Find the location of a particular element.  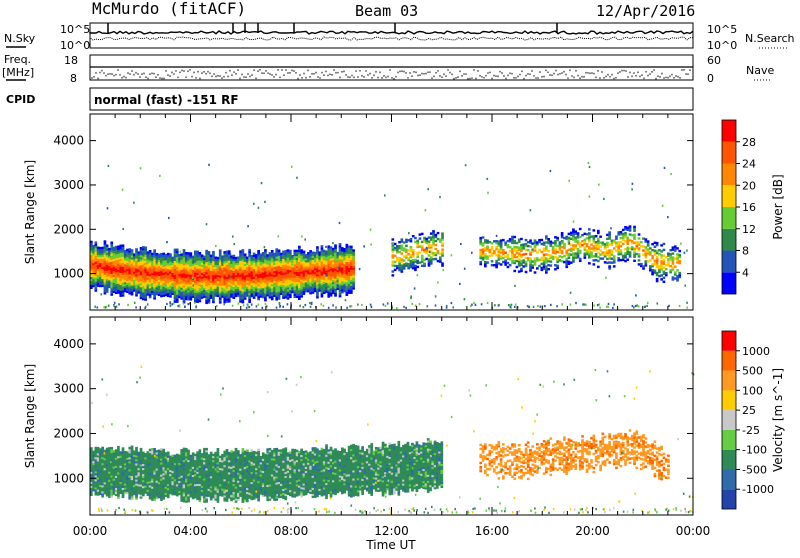

freq-tick-bottom: 8 is located at coordinates (73, 78).